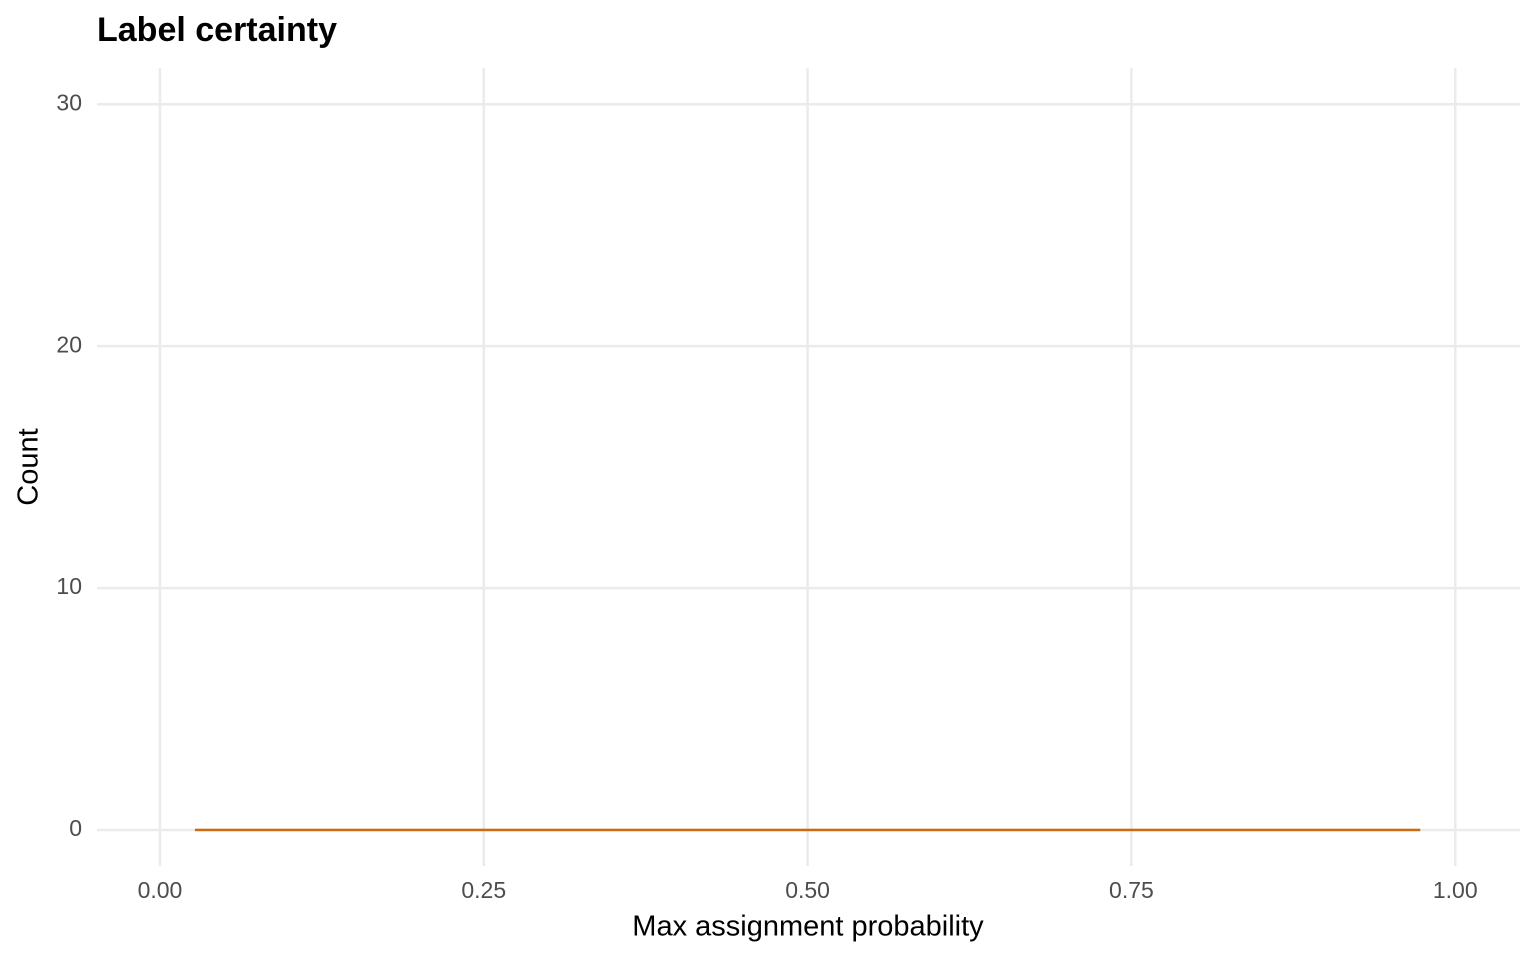 This screenshot has width=1536, height=960. I want to click on x-tick-label: 0.00, so click(160, 890).